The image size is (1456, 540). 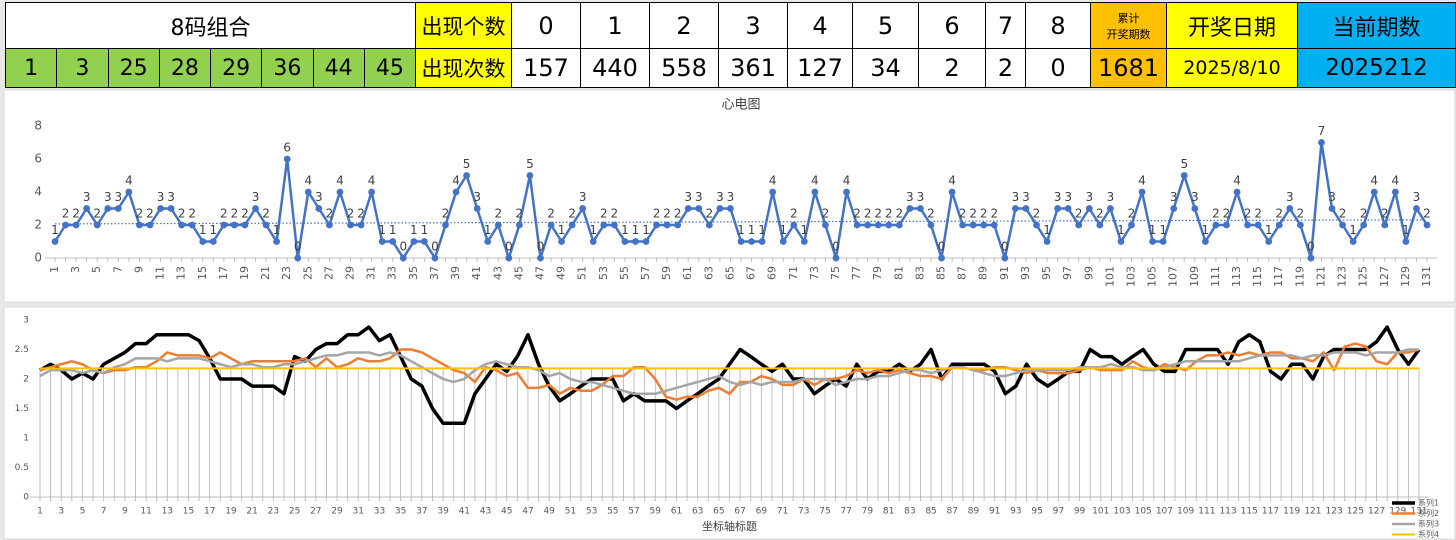 I want to click on x-tick-label: 77, so click(x=856, y=273).